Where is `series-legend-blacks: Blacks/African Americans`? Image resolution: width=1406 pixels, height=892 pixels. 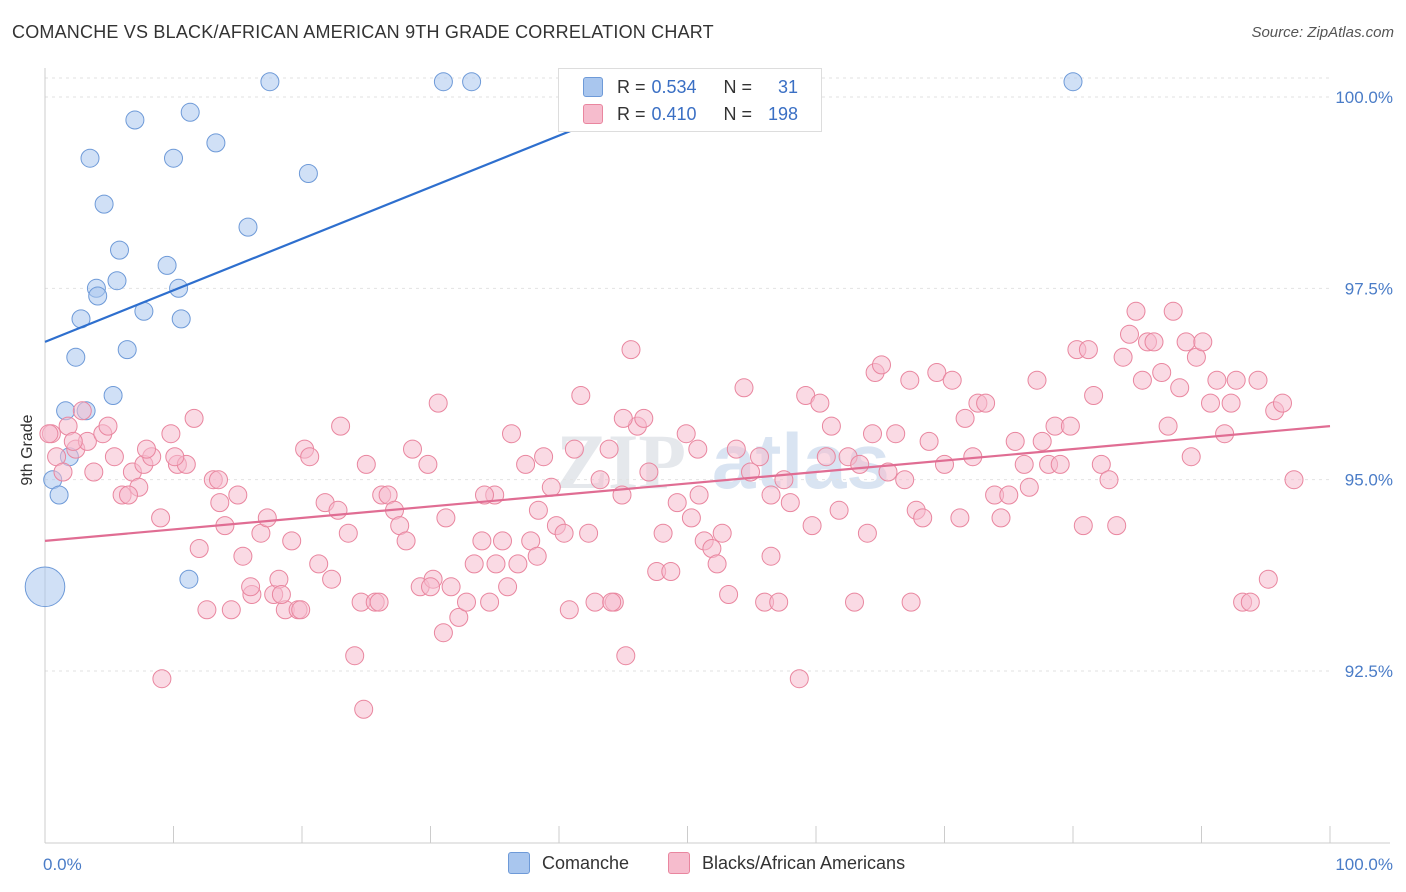 series-legend-blacks: Blacks/African Americans is located at coordinates (786, 863).